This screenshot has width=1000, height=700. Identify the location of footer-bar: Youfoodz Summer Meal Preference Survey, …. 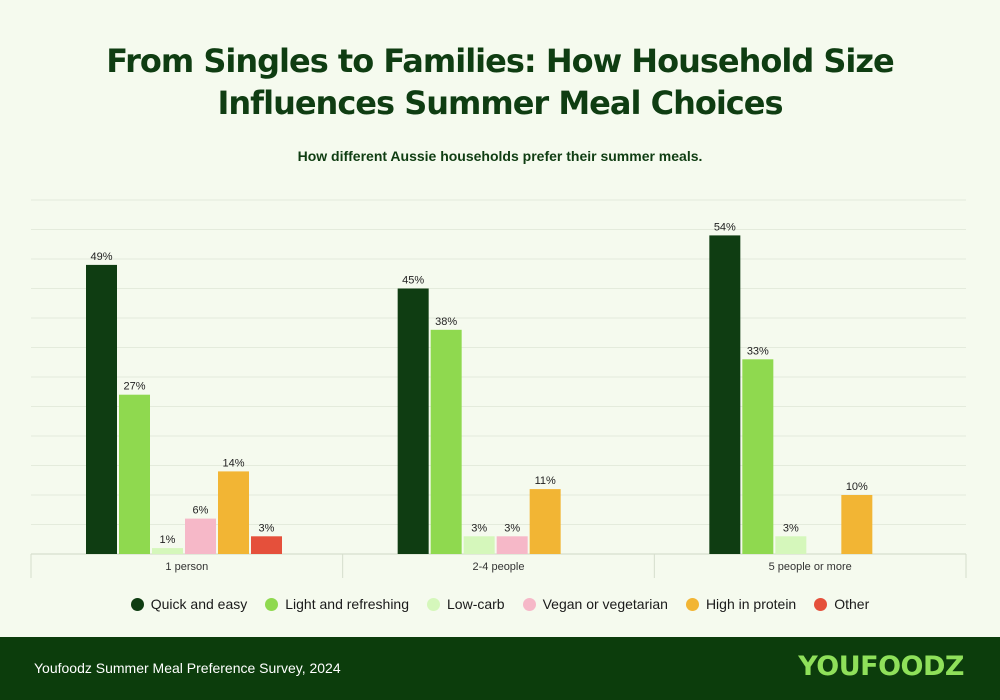
(500, 668).